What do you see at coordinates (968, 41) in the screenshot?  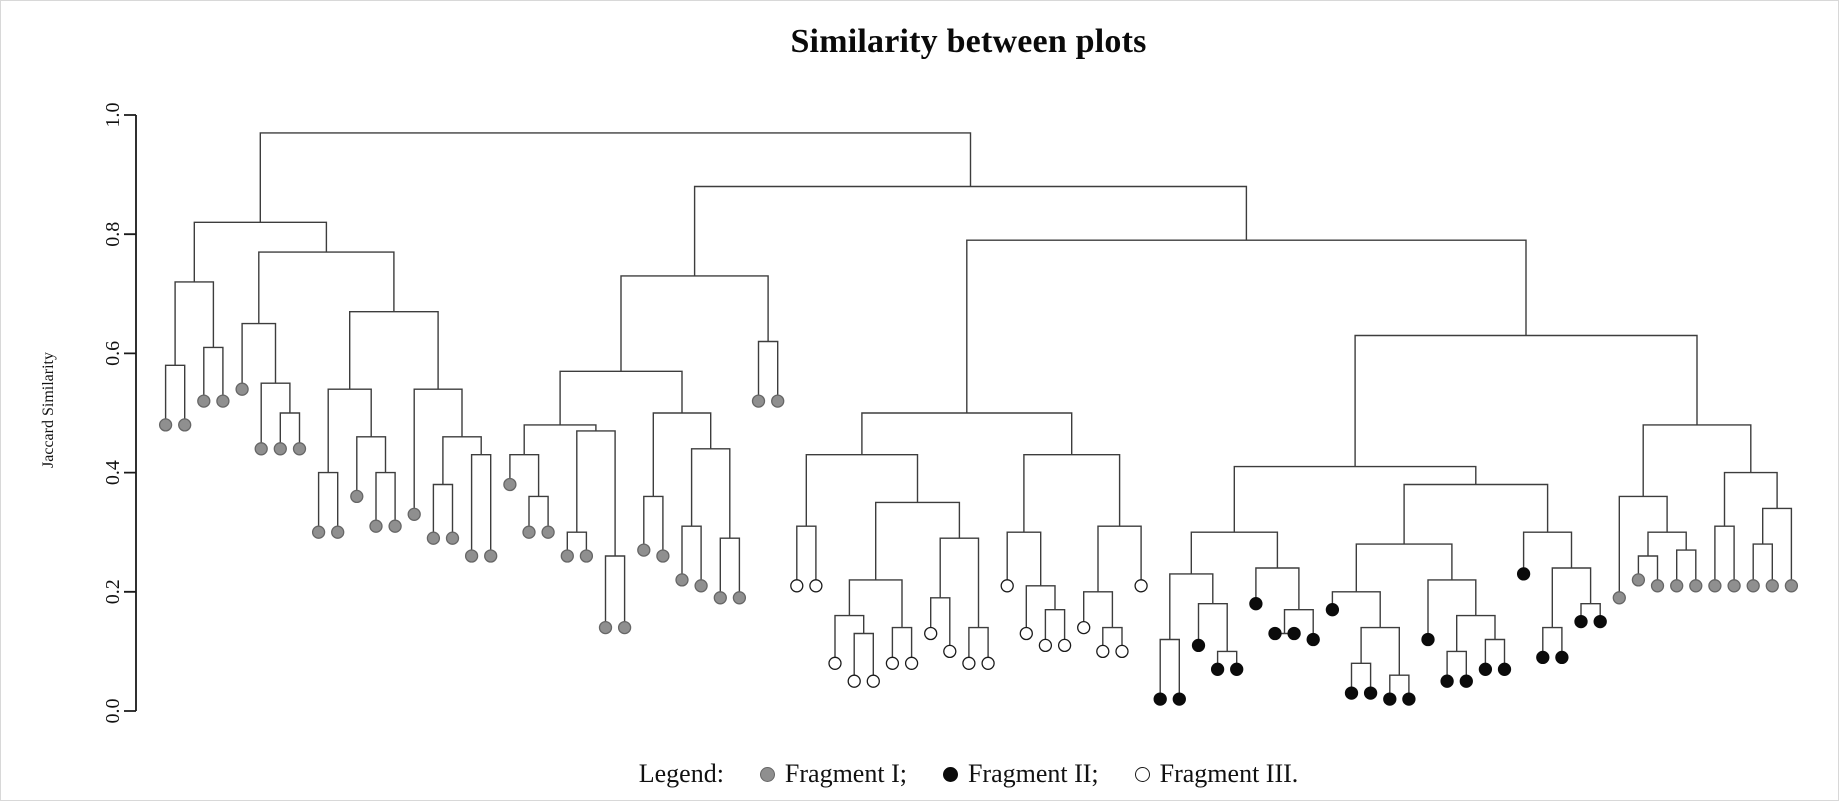 I see `chart-title: Similarity between plots` at bounding box center [968, 41].